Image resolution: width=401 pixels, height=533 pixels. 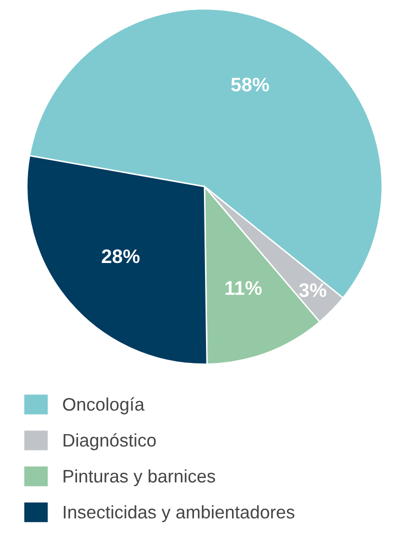 What do you see at coordinates (121, 256) in the screenshot?
I see `data-label: 28%` at bounding box center [121, 256].